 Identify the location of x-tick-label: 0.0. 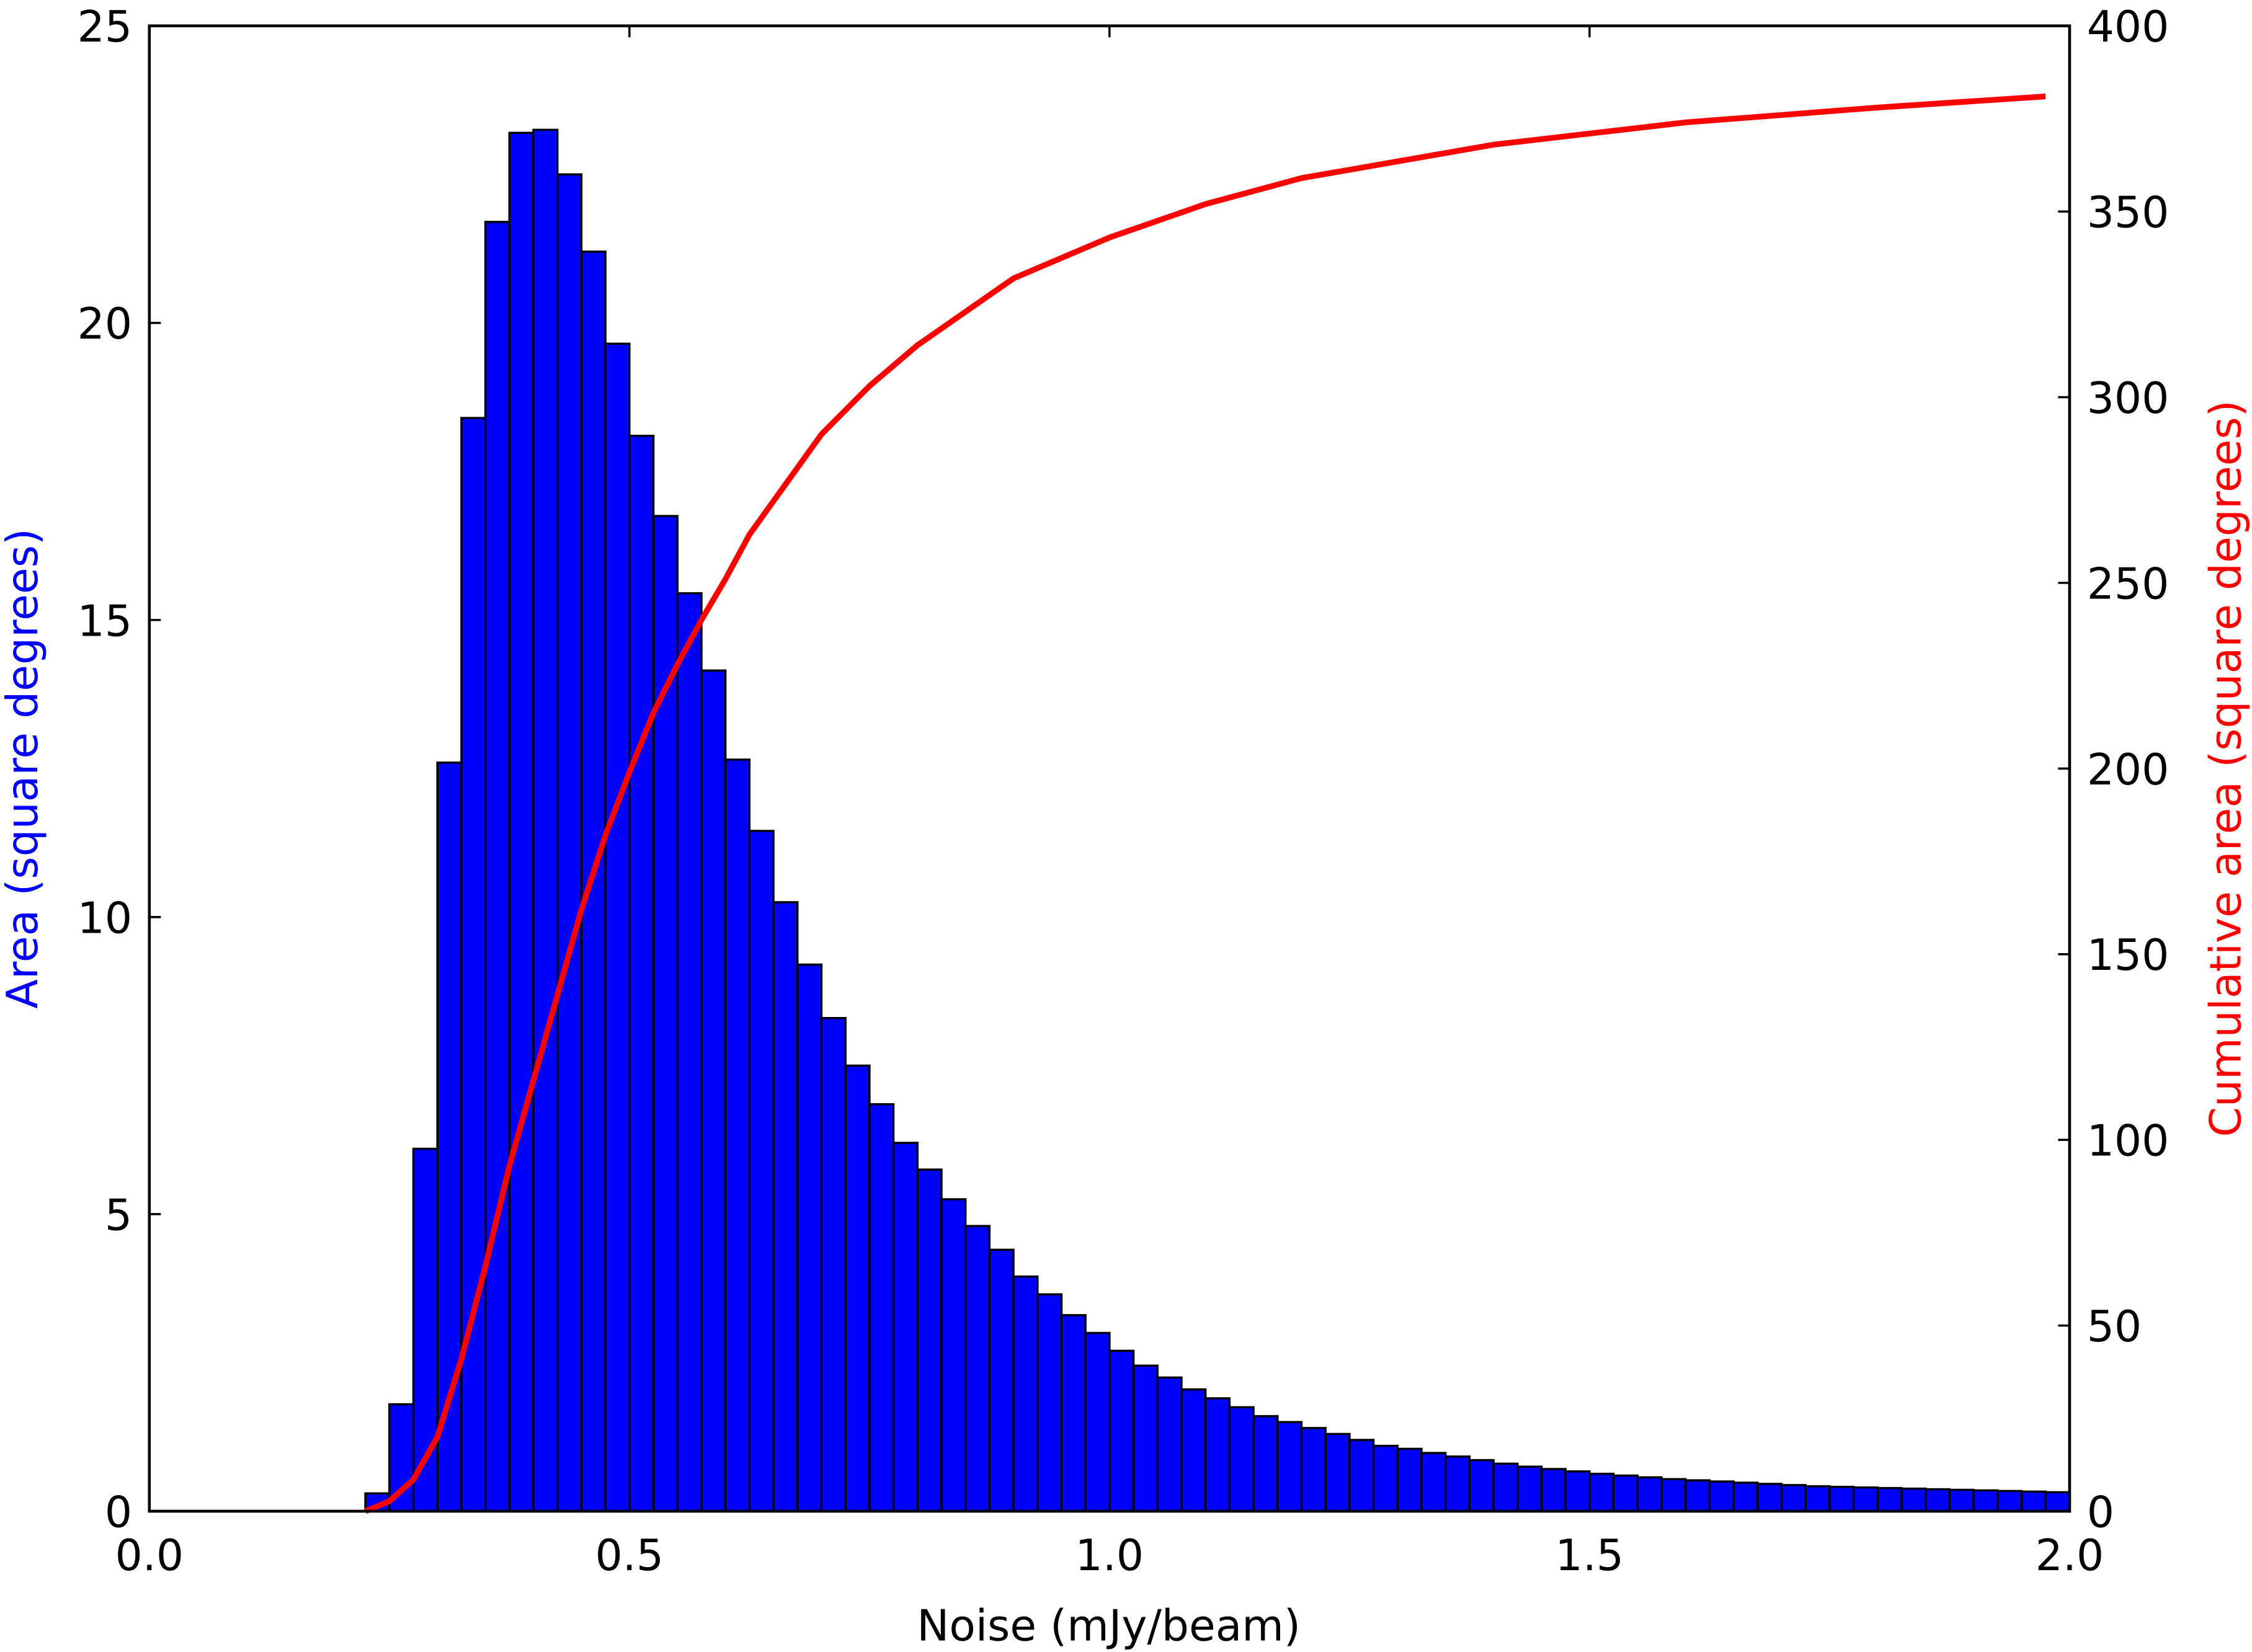
(149, 1556).